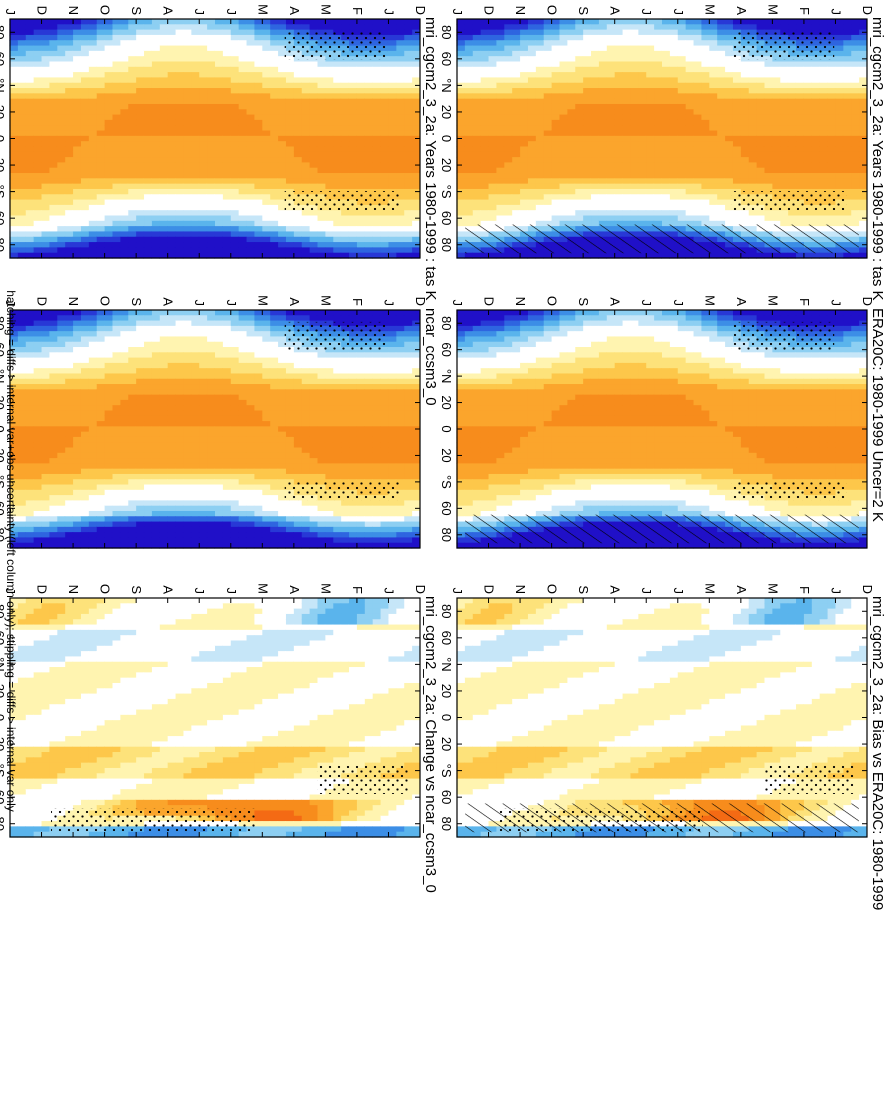 This screenshot has height=1102, width=890. What do you see at coordinates (457, 12) in the screenshot?
I see `month-tick-label: J` at bounding box center [457, 12].